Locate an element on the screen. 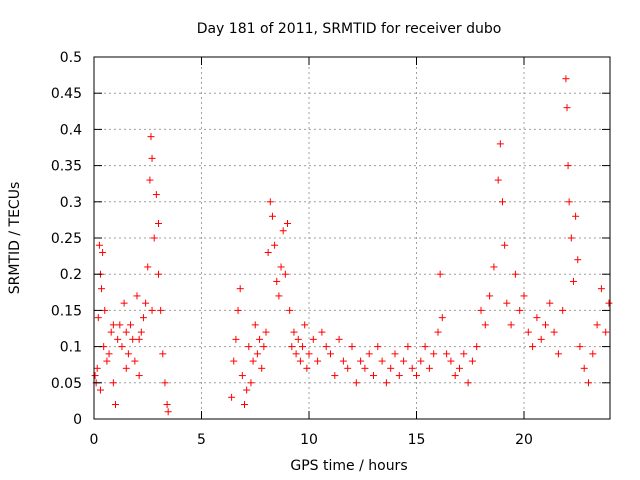 The image size is (640, 480). x-tick-label: 15 is located at coordinates (417, 440).